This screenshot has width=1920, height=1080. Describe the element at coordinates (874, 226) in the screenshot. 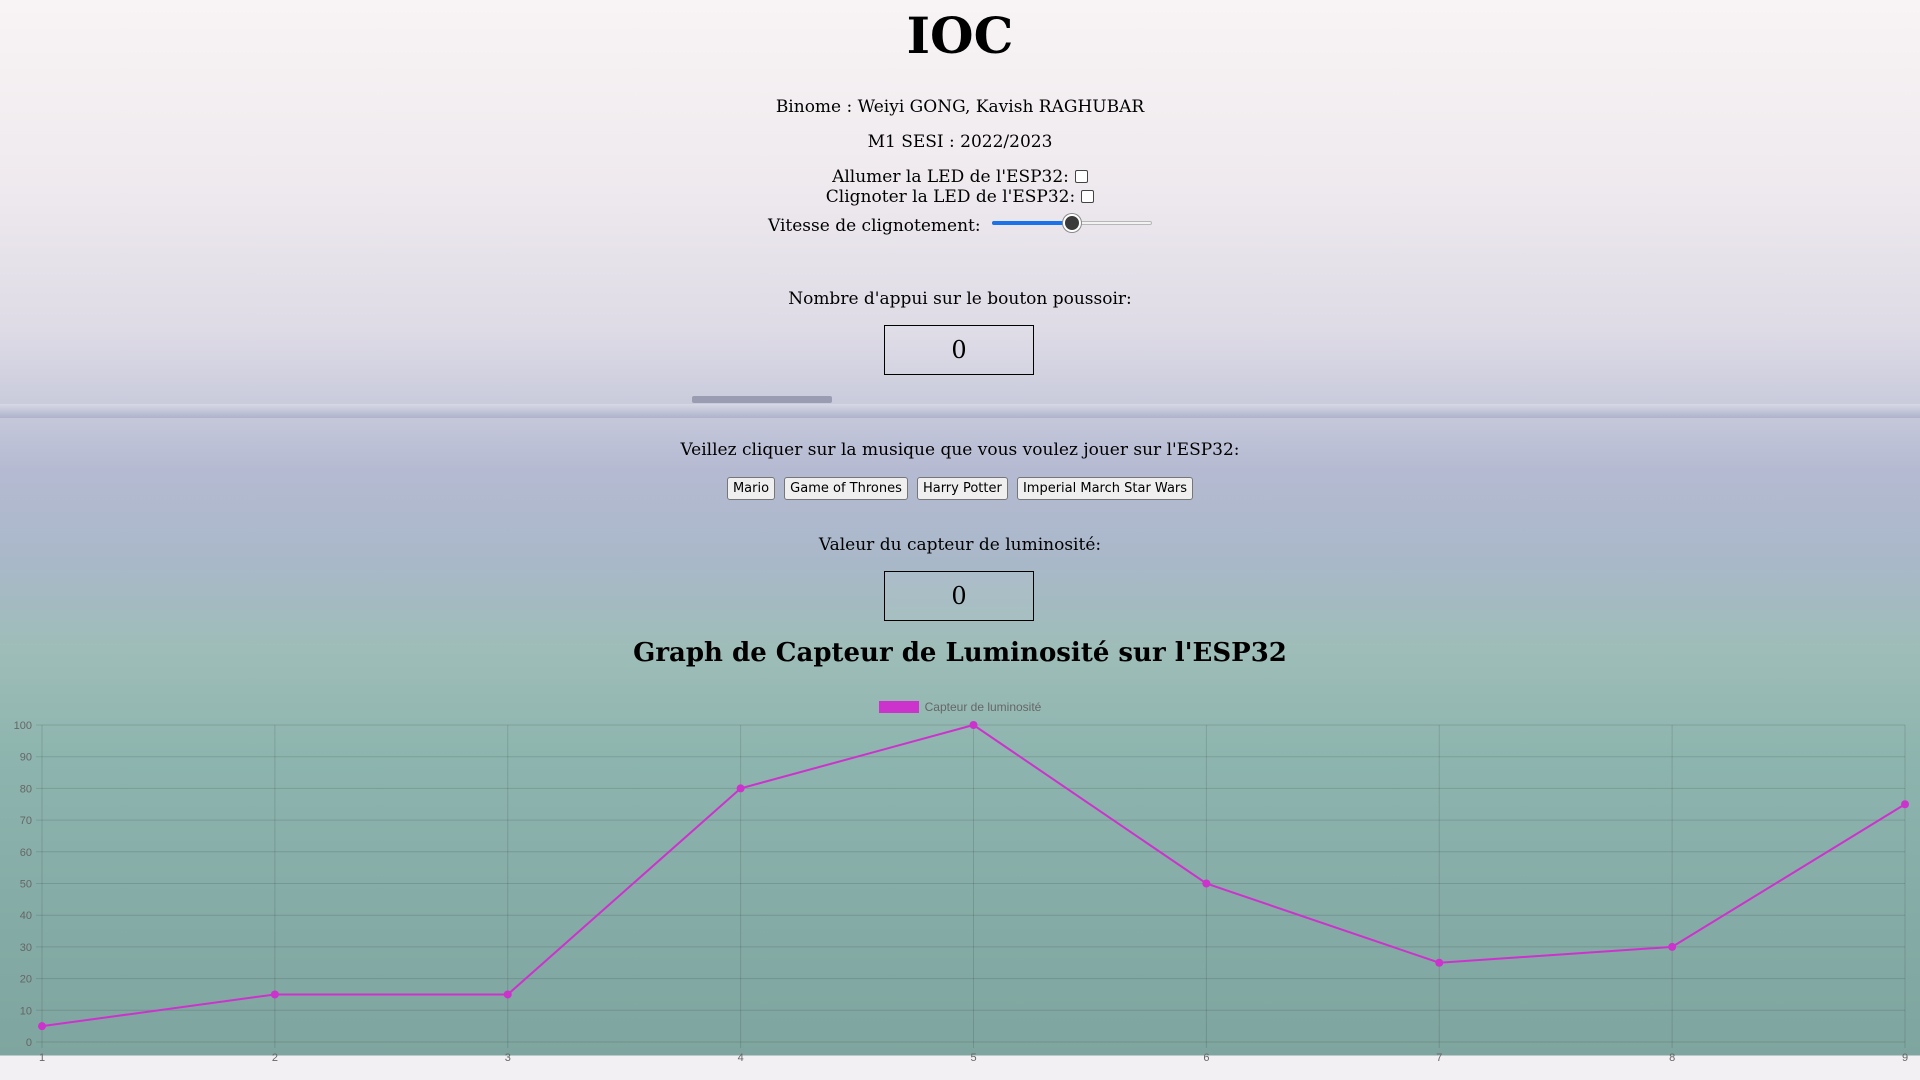

I see `speed-label: Vitesse de clignotement:` at that location.